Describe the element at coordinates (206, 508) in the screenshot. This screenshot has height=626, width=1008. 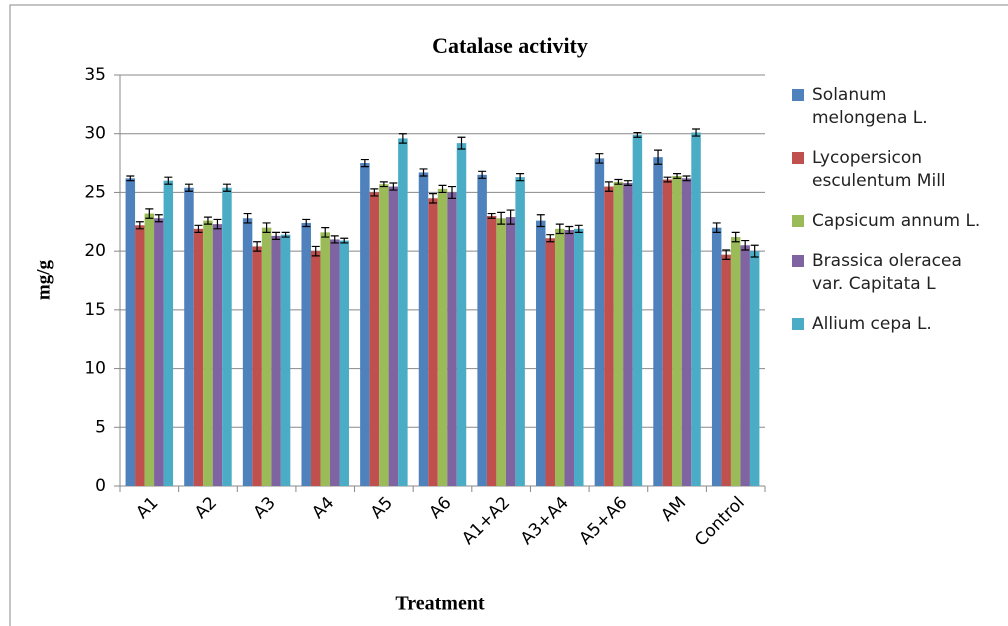
I see `x-tick-label: A2` at that location.